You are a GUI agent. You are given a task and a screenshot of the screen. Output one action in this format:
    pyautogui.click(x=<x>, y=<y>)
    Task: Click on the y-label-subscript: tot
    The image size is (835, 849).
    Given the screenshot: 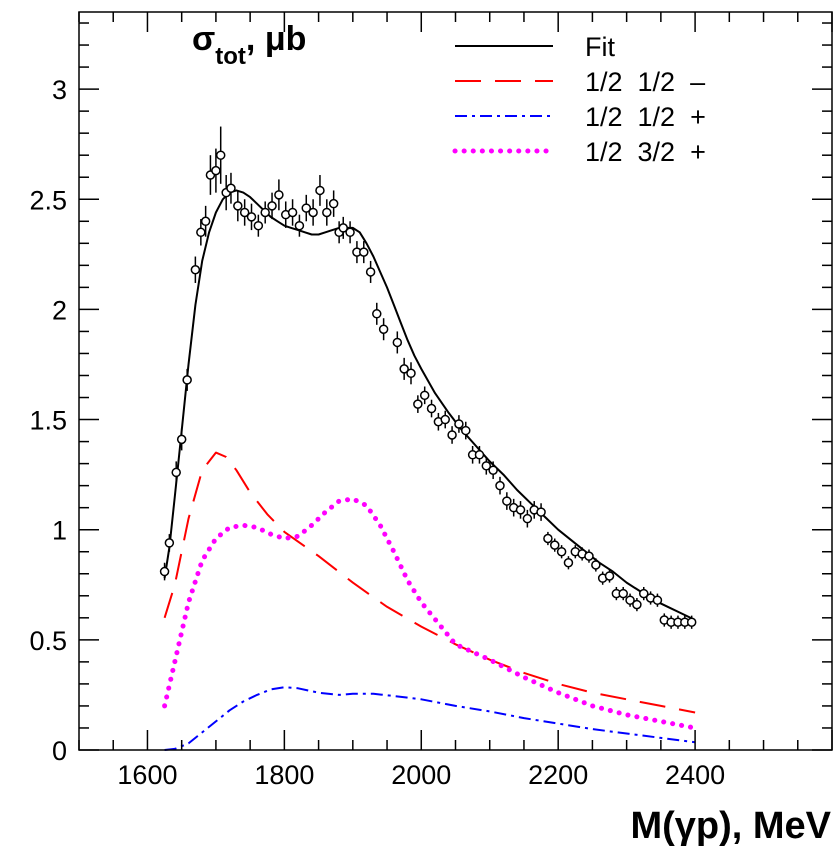 What is the action you would take?
    pyautogui.click(x=230, y=56)
    